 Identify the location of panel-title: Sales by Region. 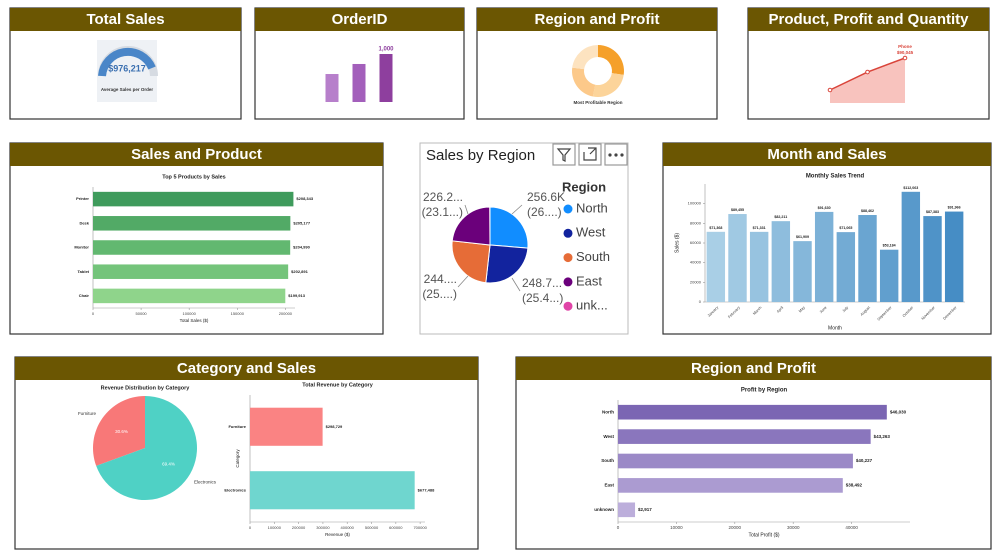
(480, 155).